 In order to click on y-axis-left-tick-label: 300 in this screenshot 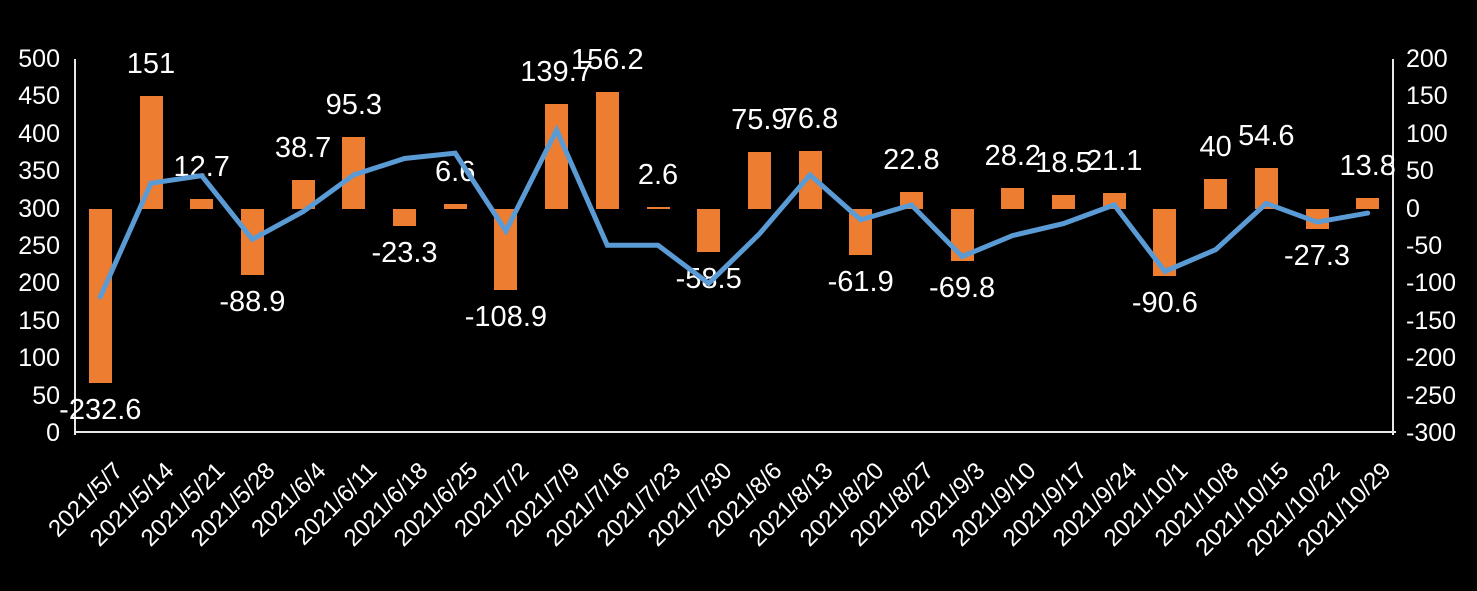, I will do `click(39, 208)`.